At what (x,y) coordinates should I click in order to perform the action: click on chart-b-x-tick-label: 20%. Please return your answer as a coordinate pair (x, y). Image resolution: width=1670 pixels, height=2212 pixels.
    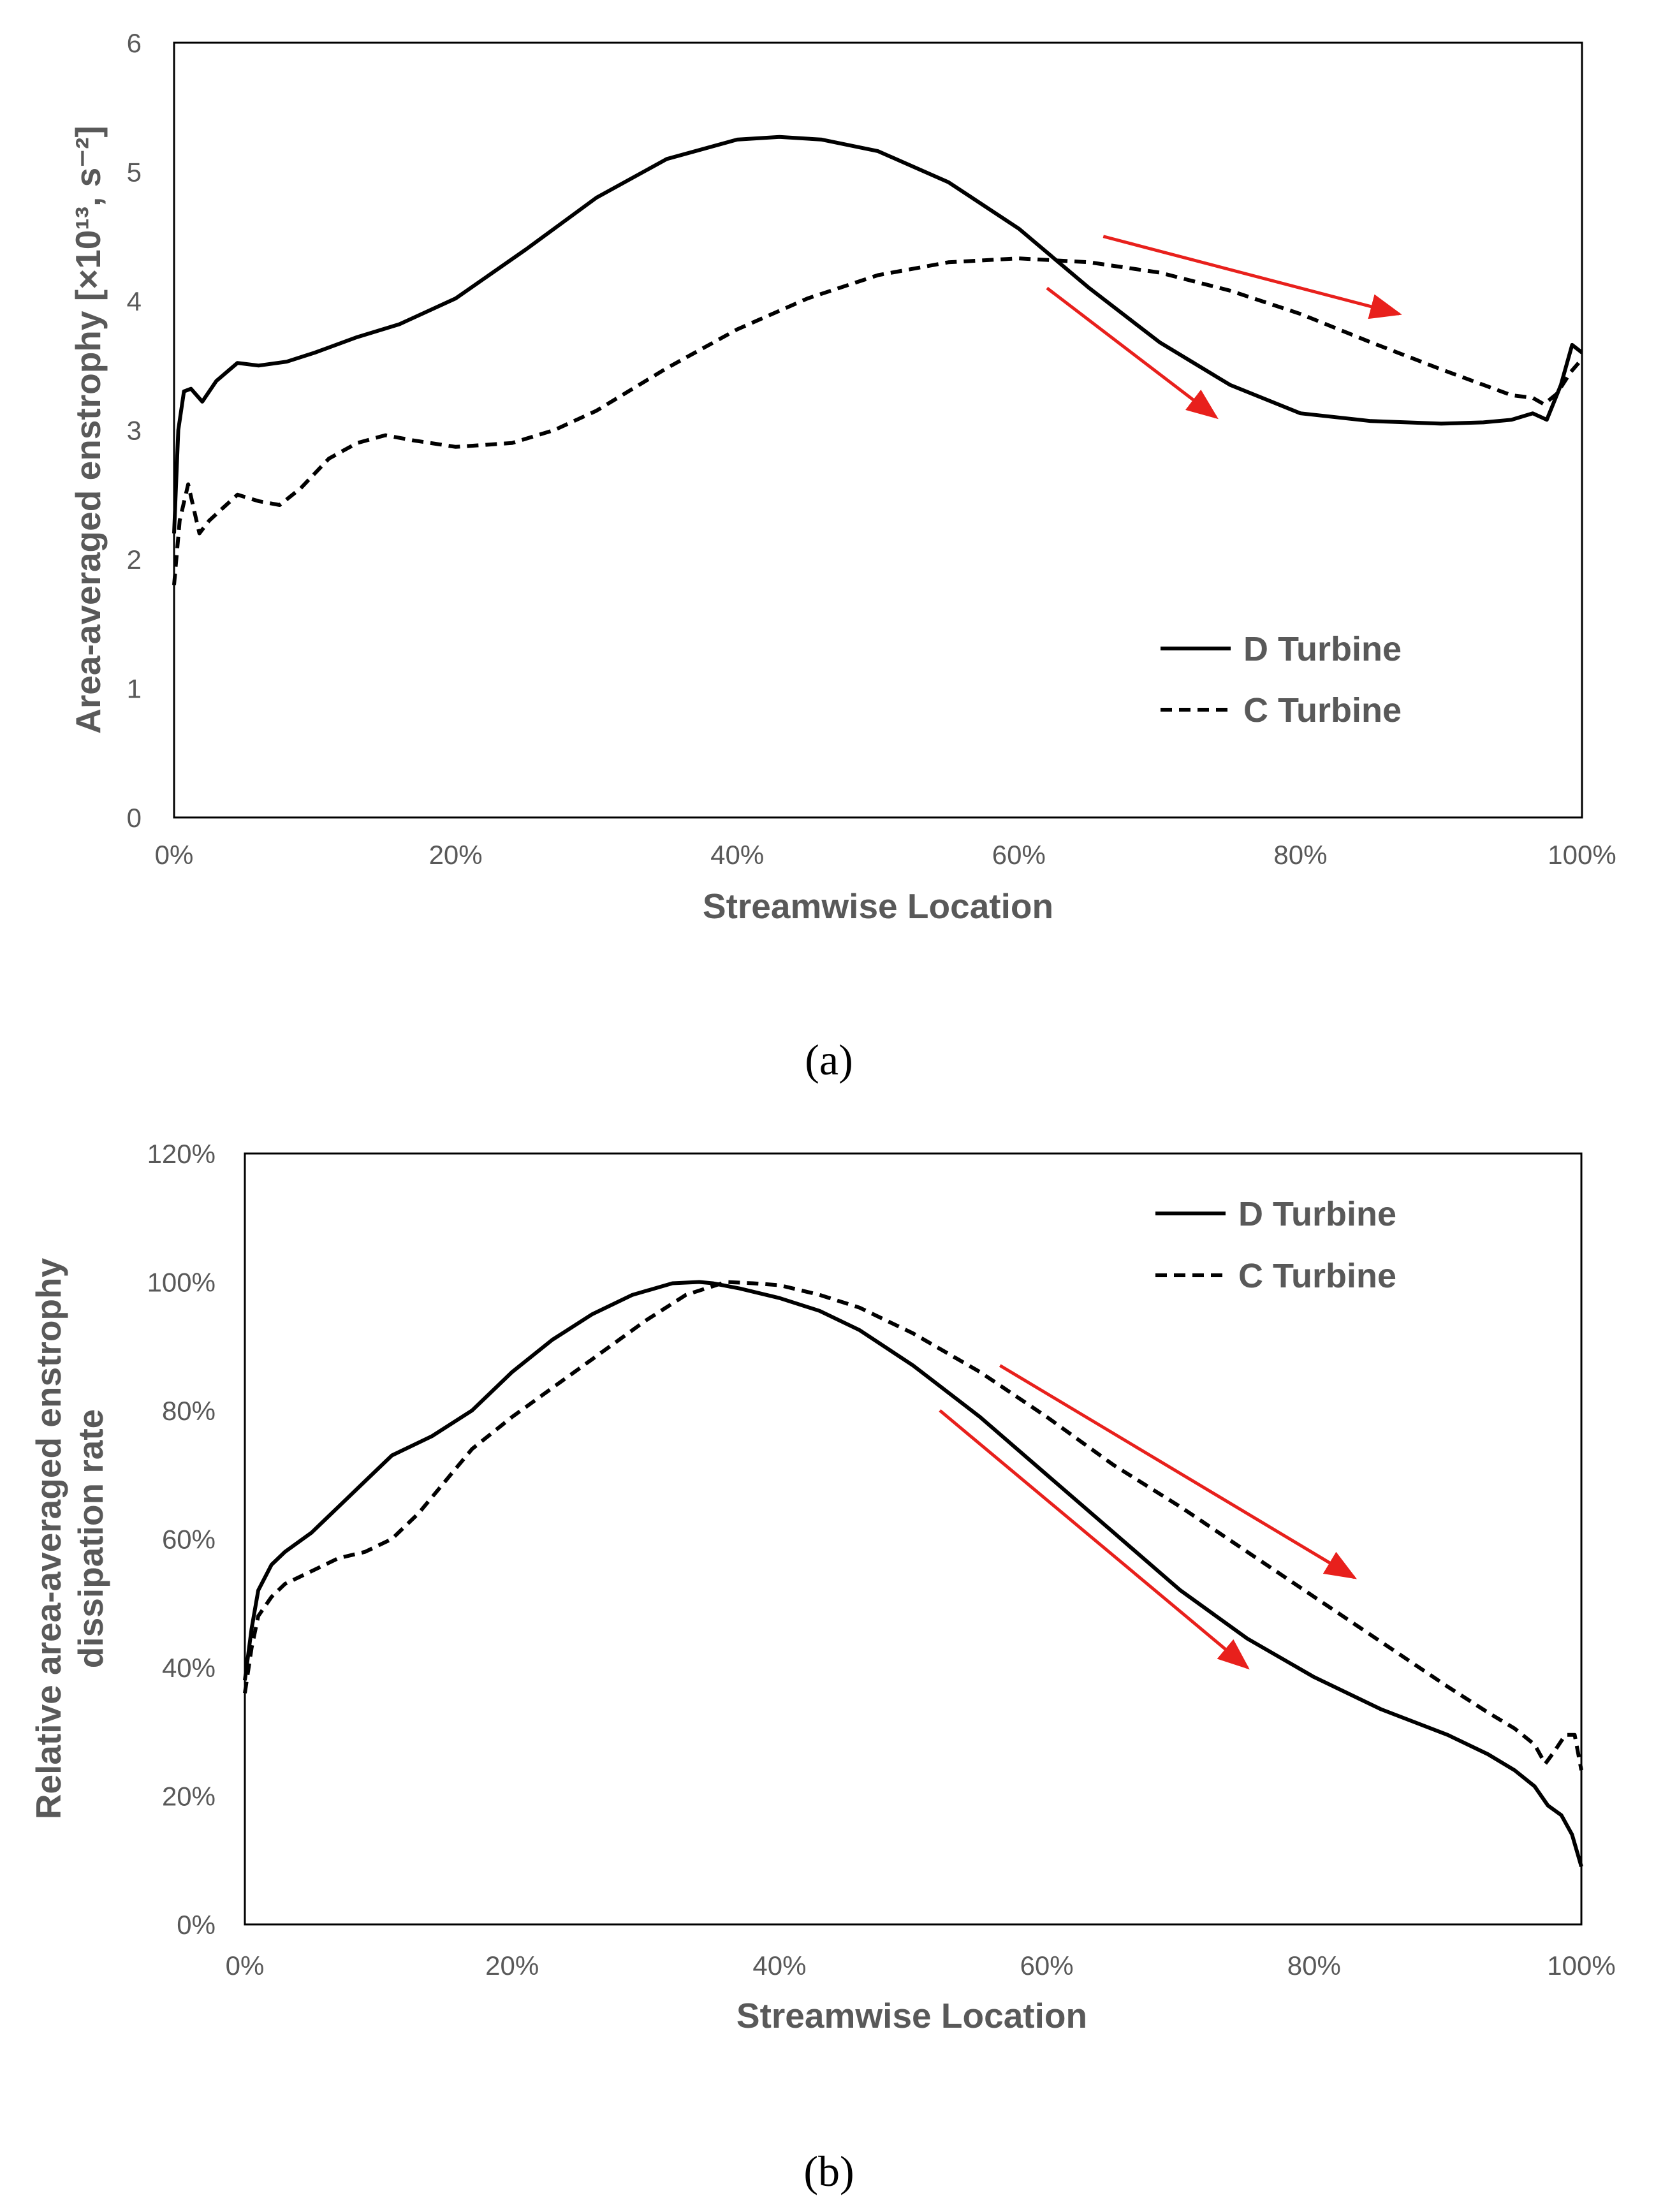
    Looking at the image, I should click on (512, 1966).